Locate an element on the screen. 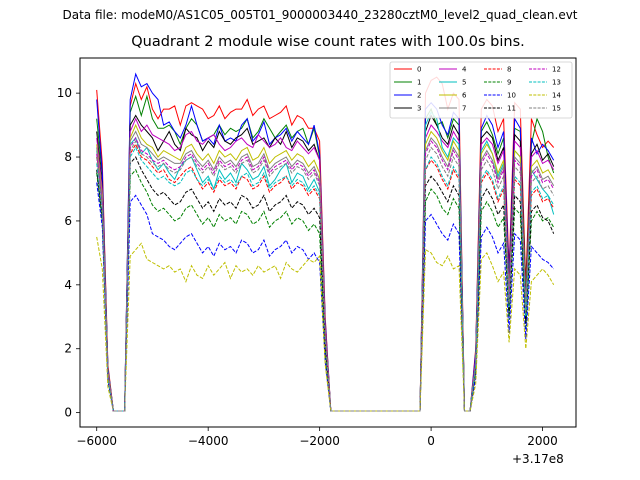  y-tick-label: 6 is located at coordinates (68, 221).